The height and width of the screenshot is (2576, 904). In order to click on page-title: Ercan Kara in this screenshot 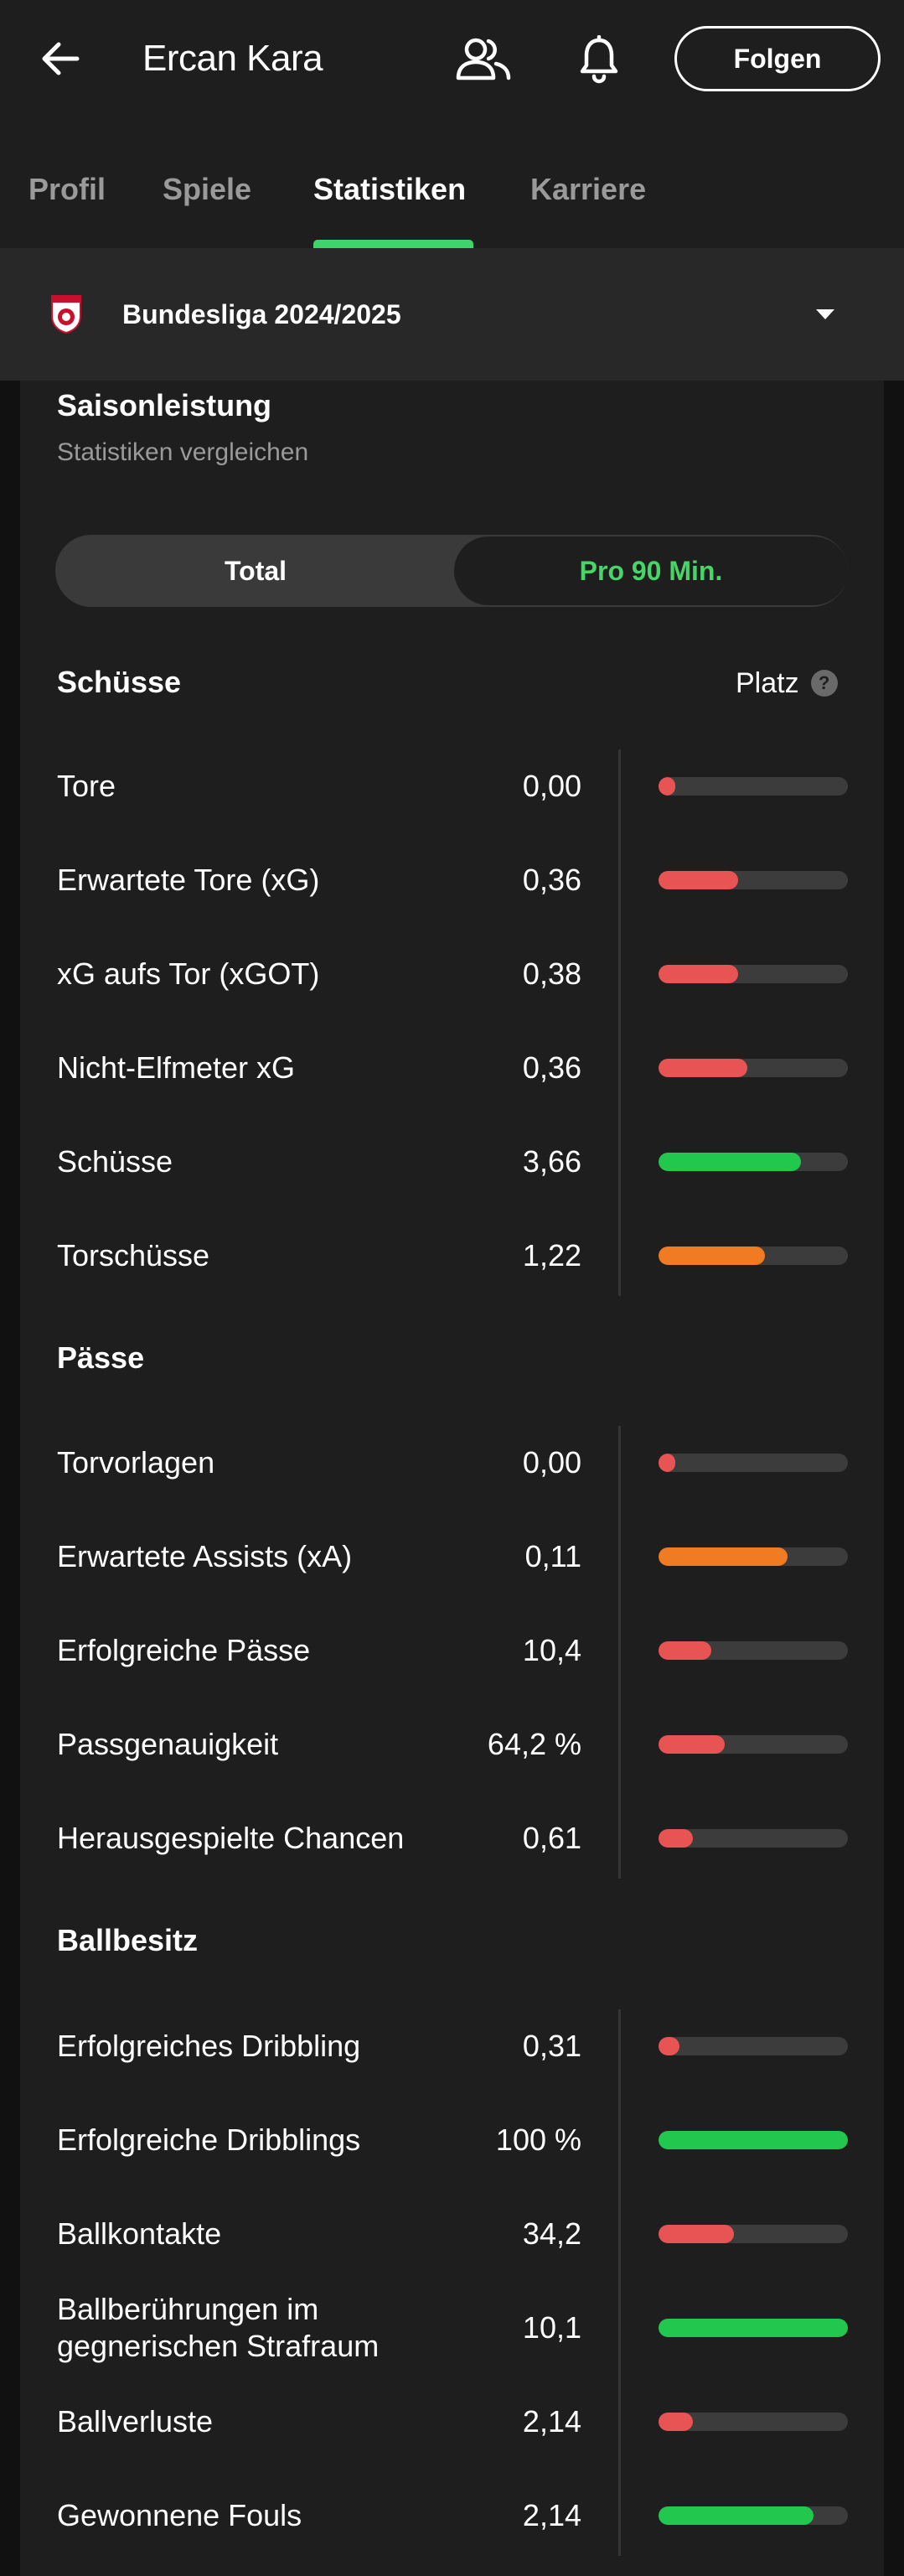, I will do `click(232, 58)`.